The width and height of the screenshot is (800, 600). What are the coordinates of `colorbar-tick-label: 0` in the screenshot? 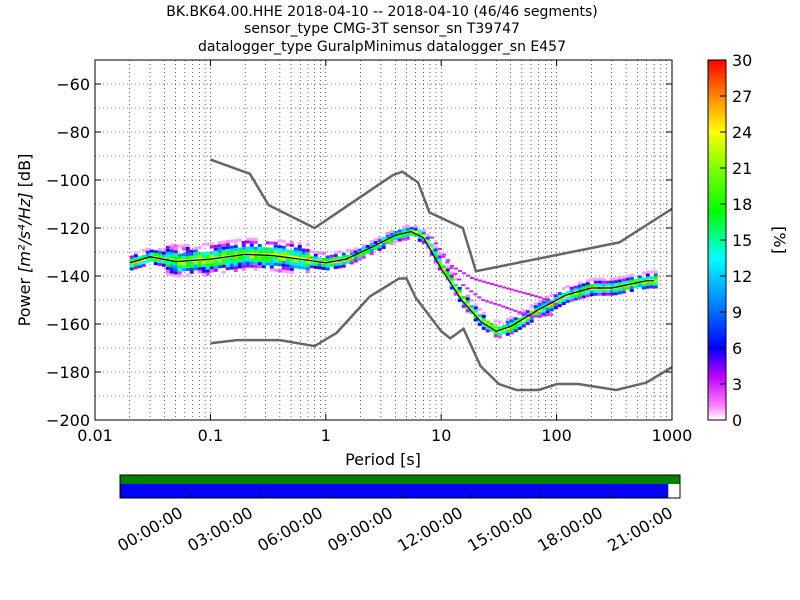 It's located at (737, 420).